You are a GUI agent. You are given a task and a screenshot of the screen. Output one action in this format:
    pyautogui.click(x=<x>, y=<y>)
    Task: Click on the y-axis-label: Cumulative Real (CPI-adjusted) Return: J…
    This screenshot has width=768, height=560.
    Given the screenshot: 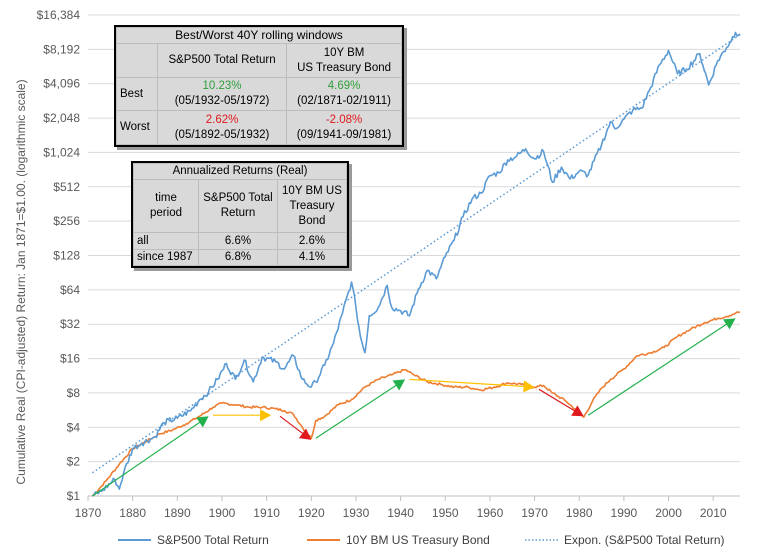 What is the action you would take?
    pyautogui.click(x=21, y=281)
    